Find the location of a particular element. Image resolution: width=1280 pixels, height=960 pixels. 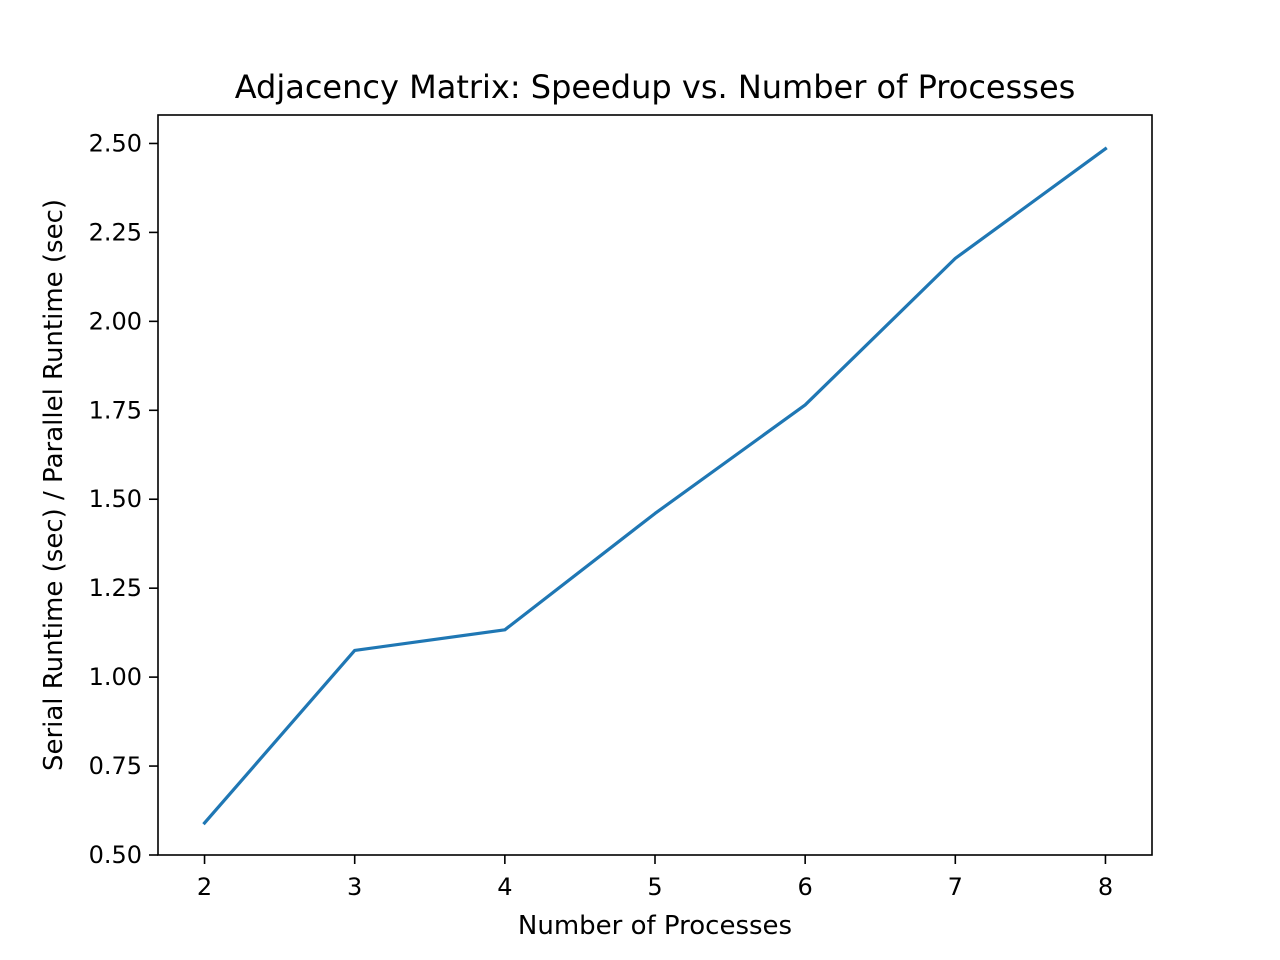

y-tick-label: 1.75 is located at coordinates (115, 410).